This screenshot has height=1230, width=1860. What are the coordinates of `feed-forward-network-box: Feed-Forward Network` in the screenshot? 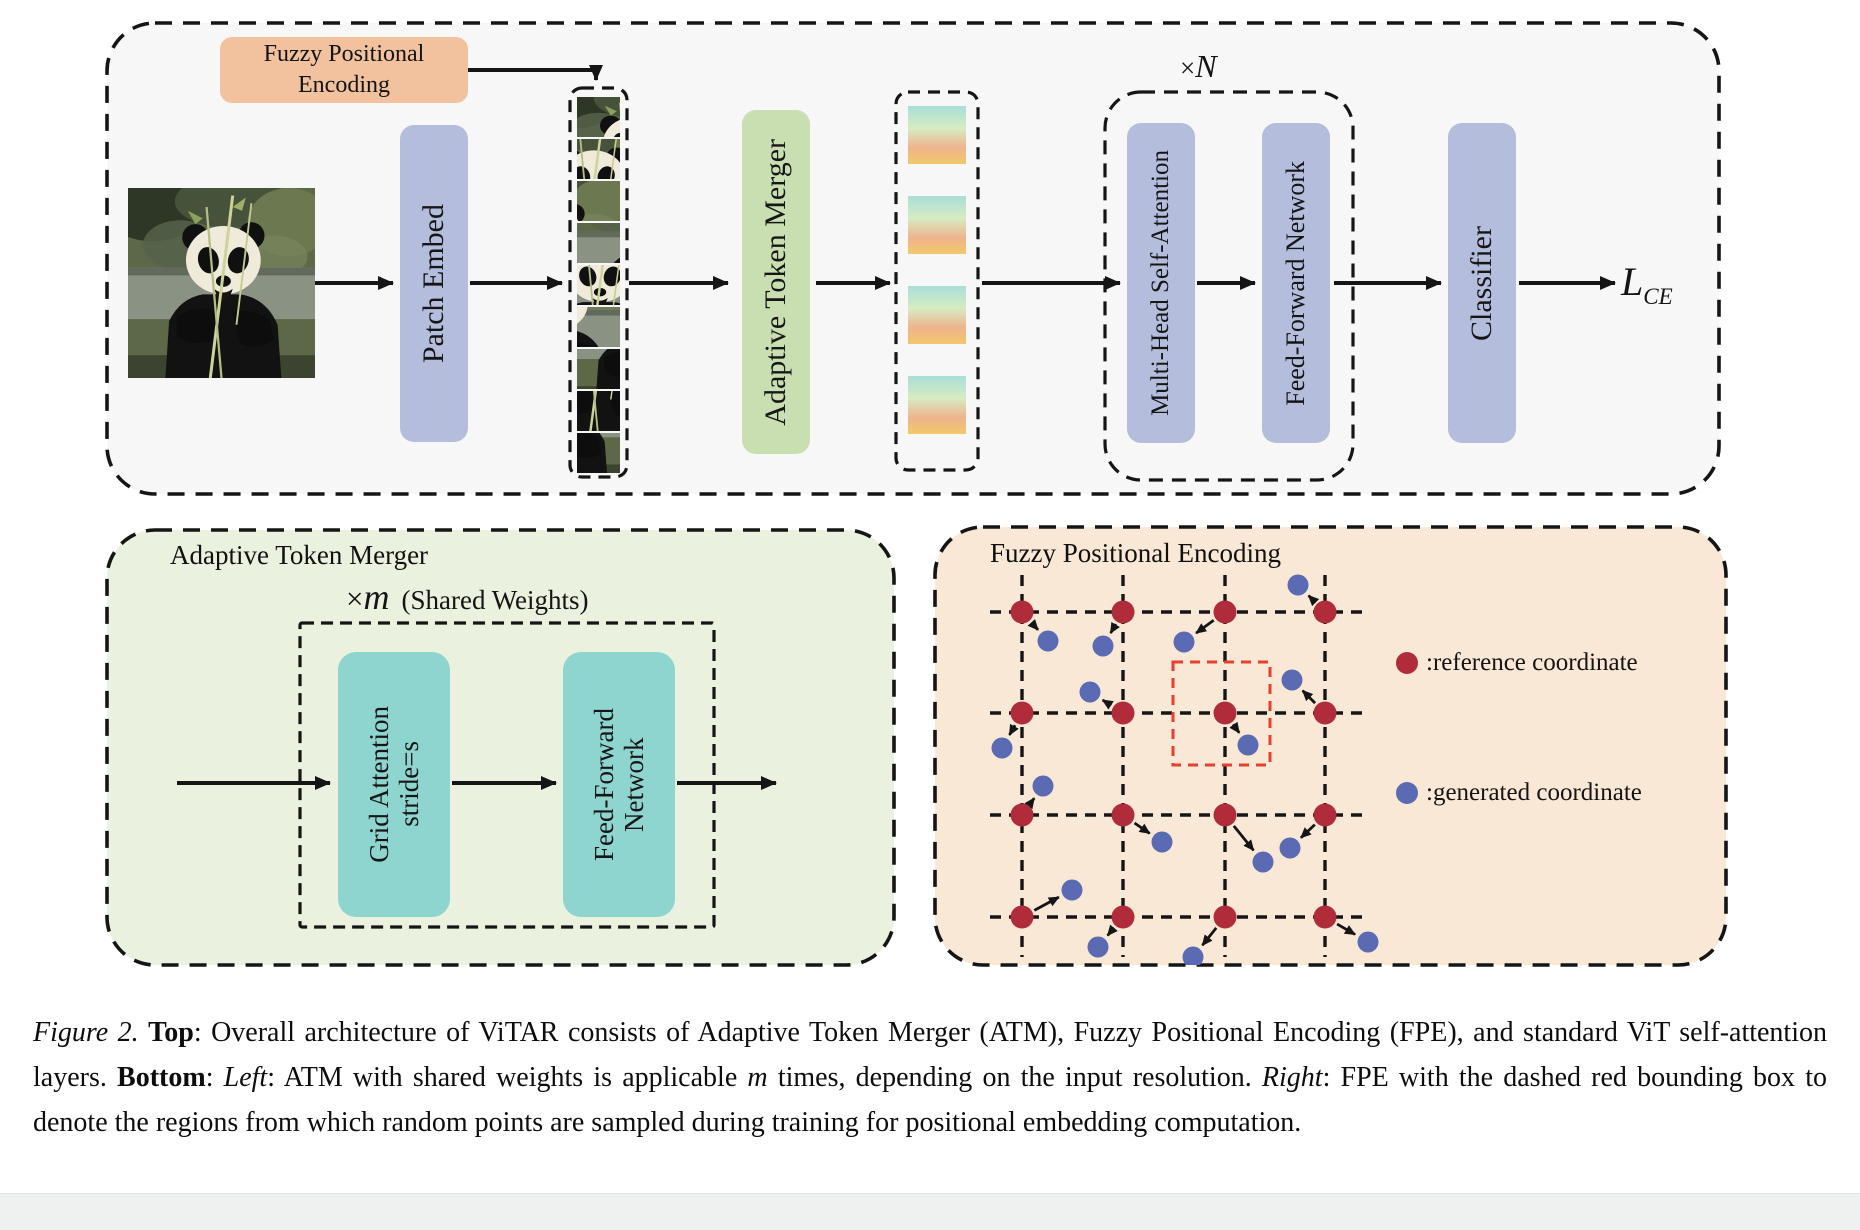 It's located at (1296, 283).